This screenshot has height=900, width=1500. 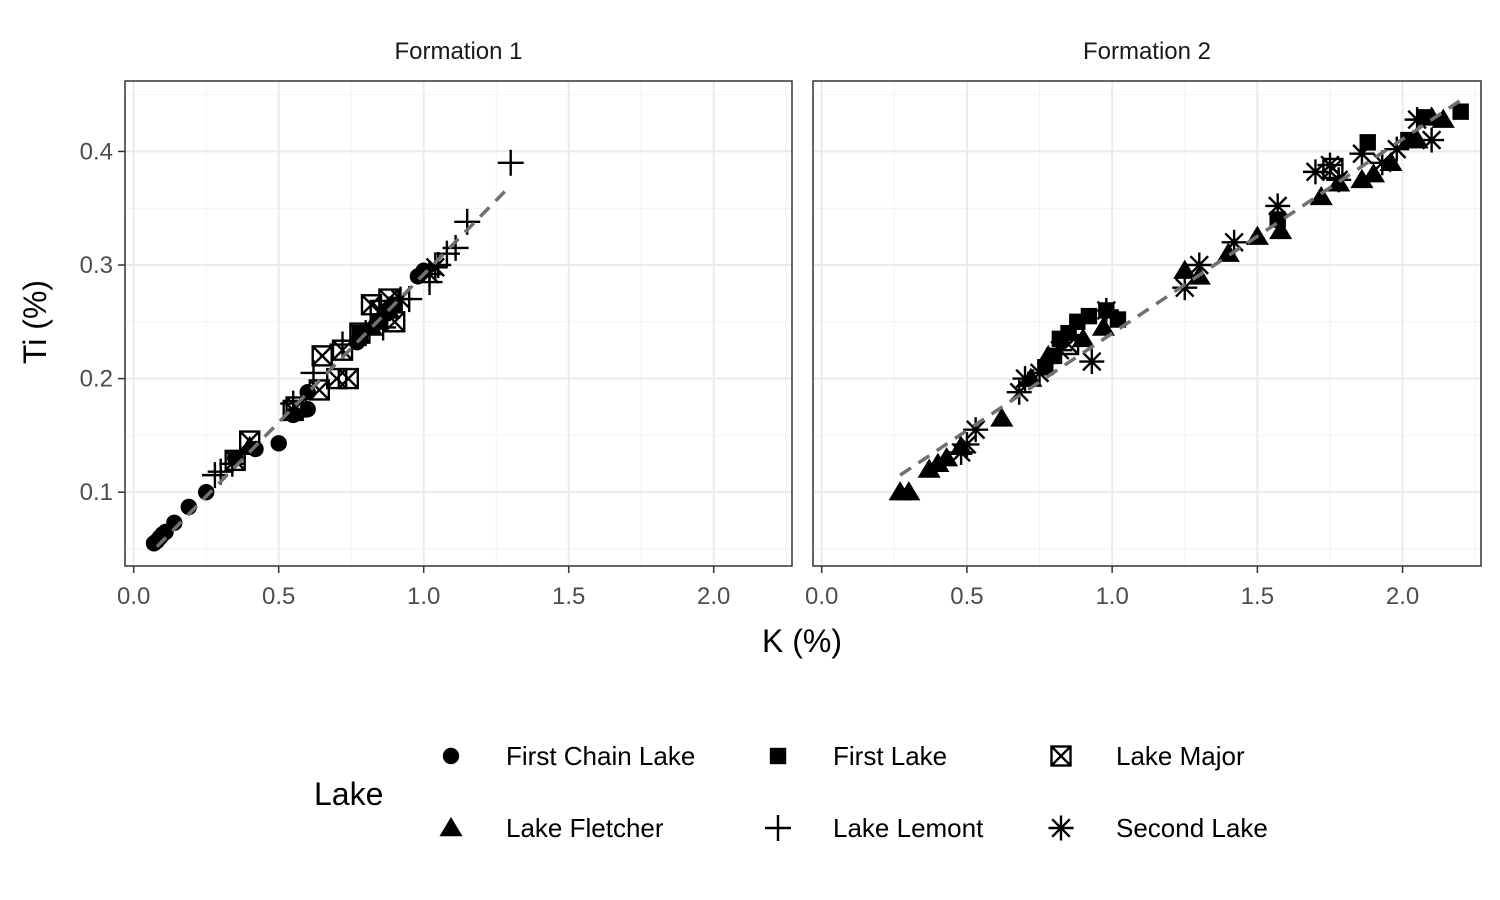 What do you see at coordinates (333, 366) in the screenshot?
I see `trend-line` at bounding box center [333, 366].